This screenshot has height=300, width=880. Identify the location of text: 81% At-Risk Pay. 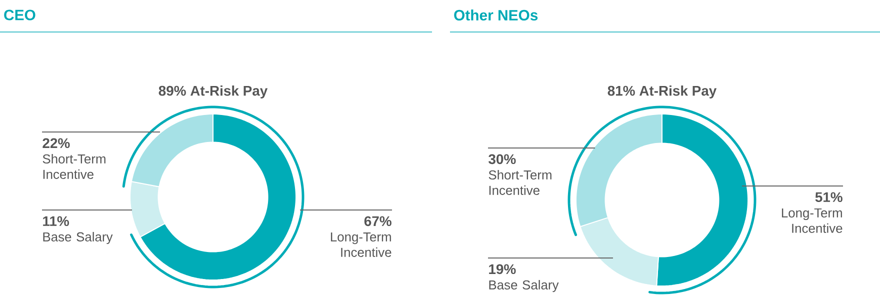
(662, 91).